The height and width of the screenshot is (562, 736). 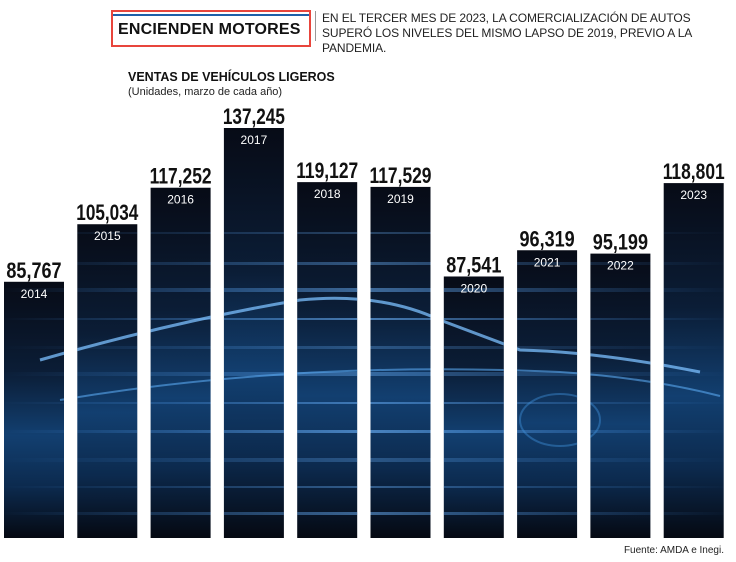 I want to click on bar-2023, so click(x=693, y=361).